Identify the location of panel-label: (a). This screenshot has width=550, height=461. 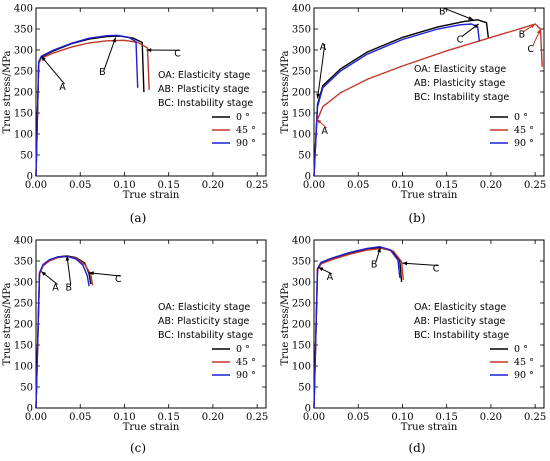
(138, 218).